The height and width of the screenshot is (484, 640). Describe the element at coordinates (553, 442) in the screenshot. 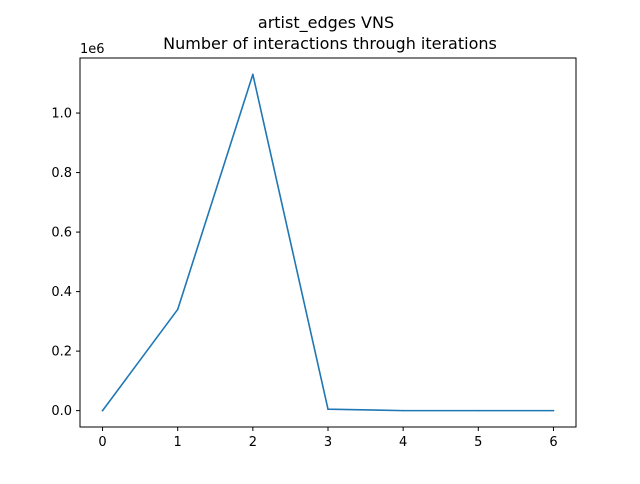

I see `x-tick-label: 6` at that location.